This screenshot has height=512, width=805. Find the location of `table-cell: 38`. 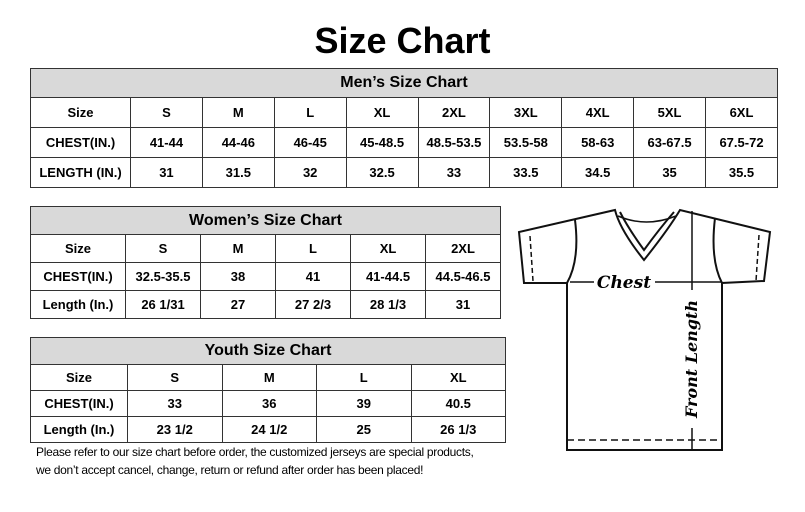

table-cell: 38 is located at coordinates (238, 276).